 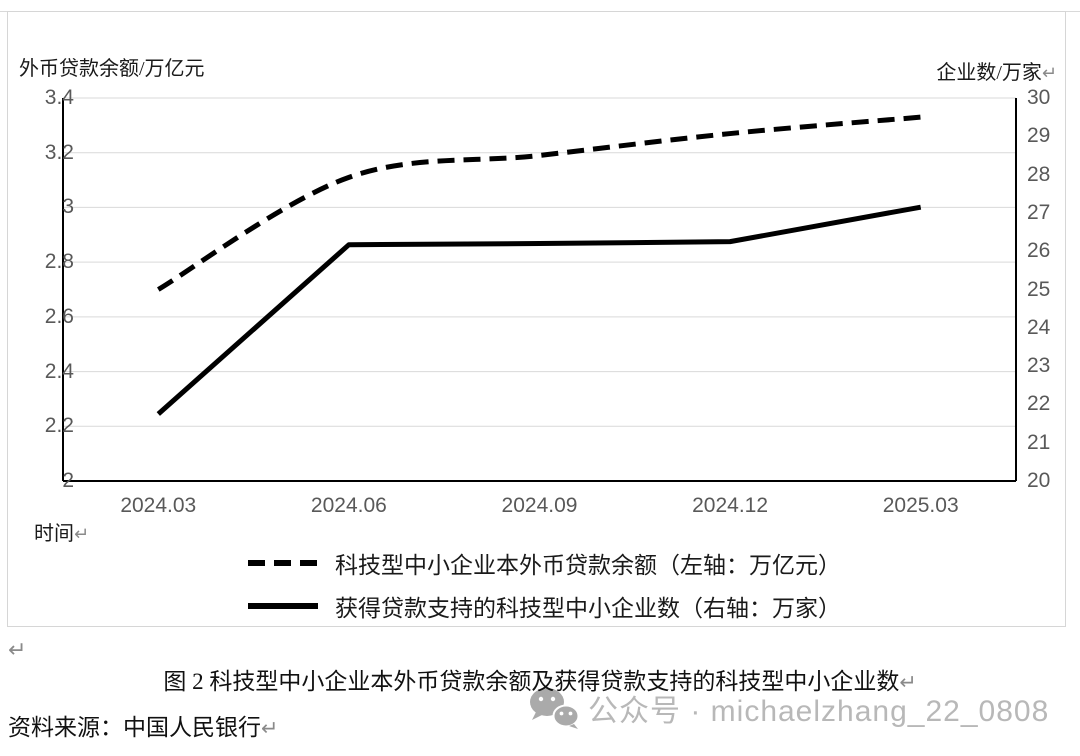 What do you see at coordinates (1039, 404) in the screenshot?
I see `right-axis-tick-label: 22` at bounding box center [1039, 404].